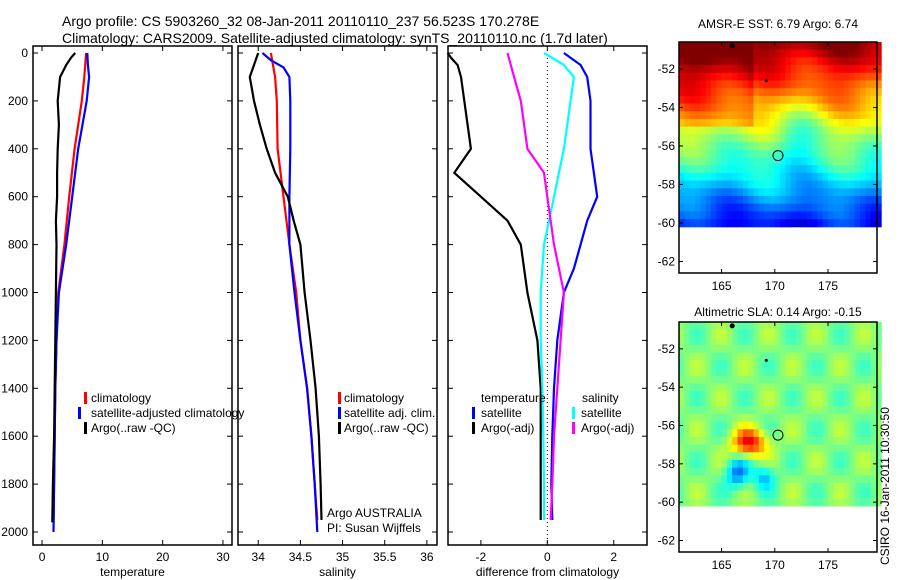 The image size is (900, 580). What do you see at coordinates (343, 557) in the screenshot?
I see `x-tick-label: 35` at bounding box center [343, 557].